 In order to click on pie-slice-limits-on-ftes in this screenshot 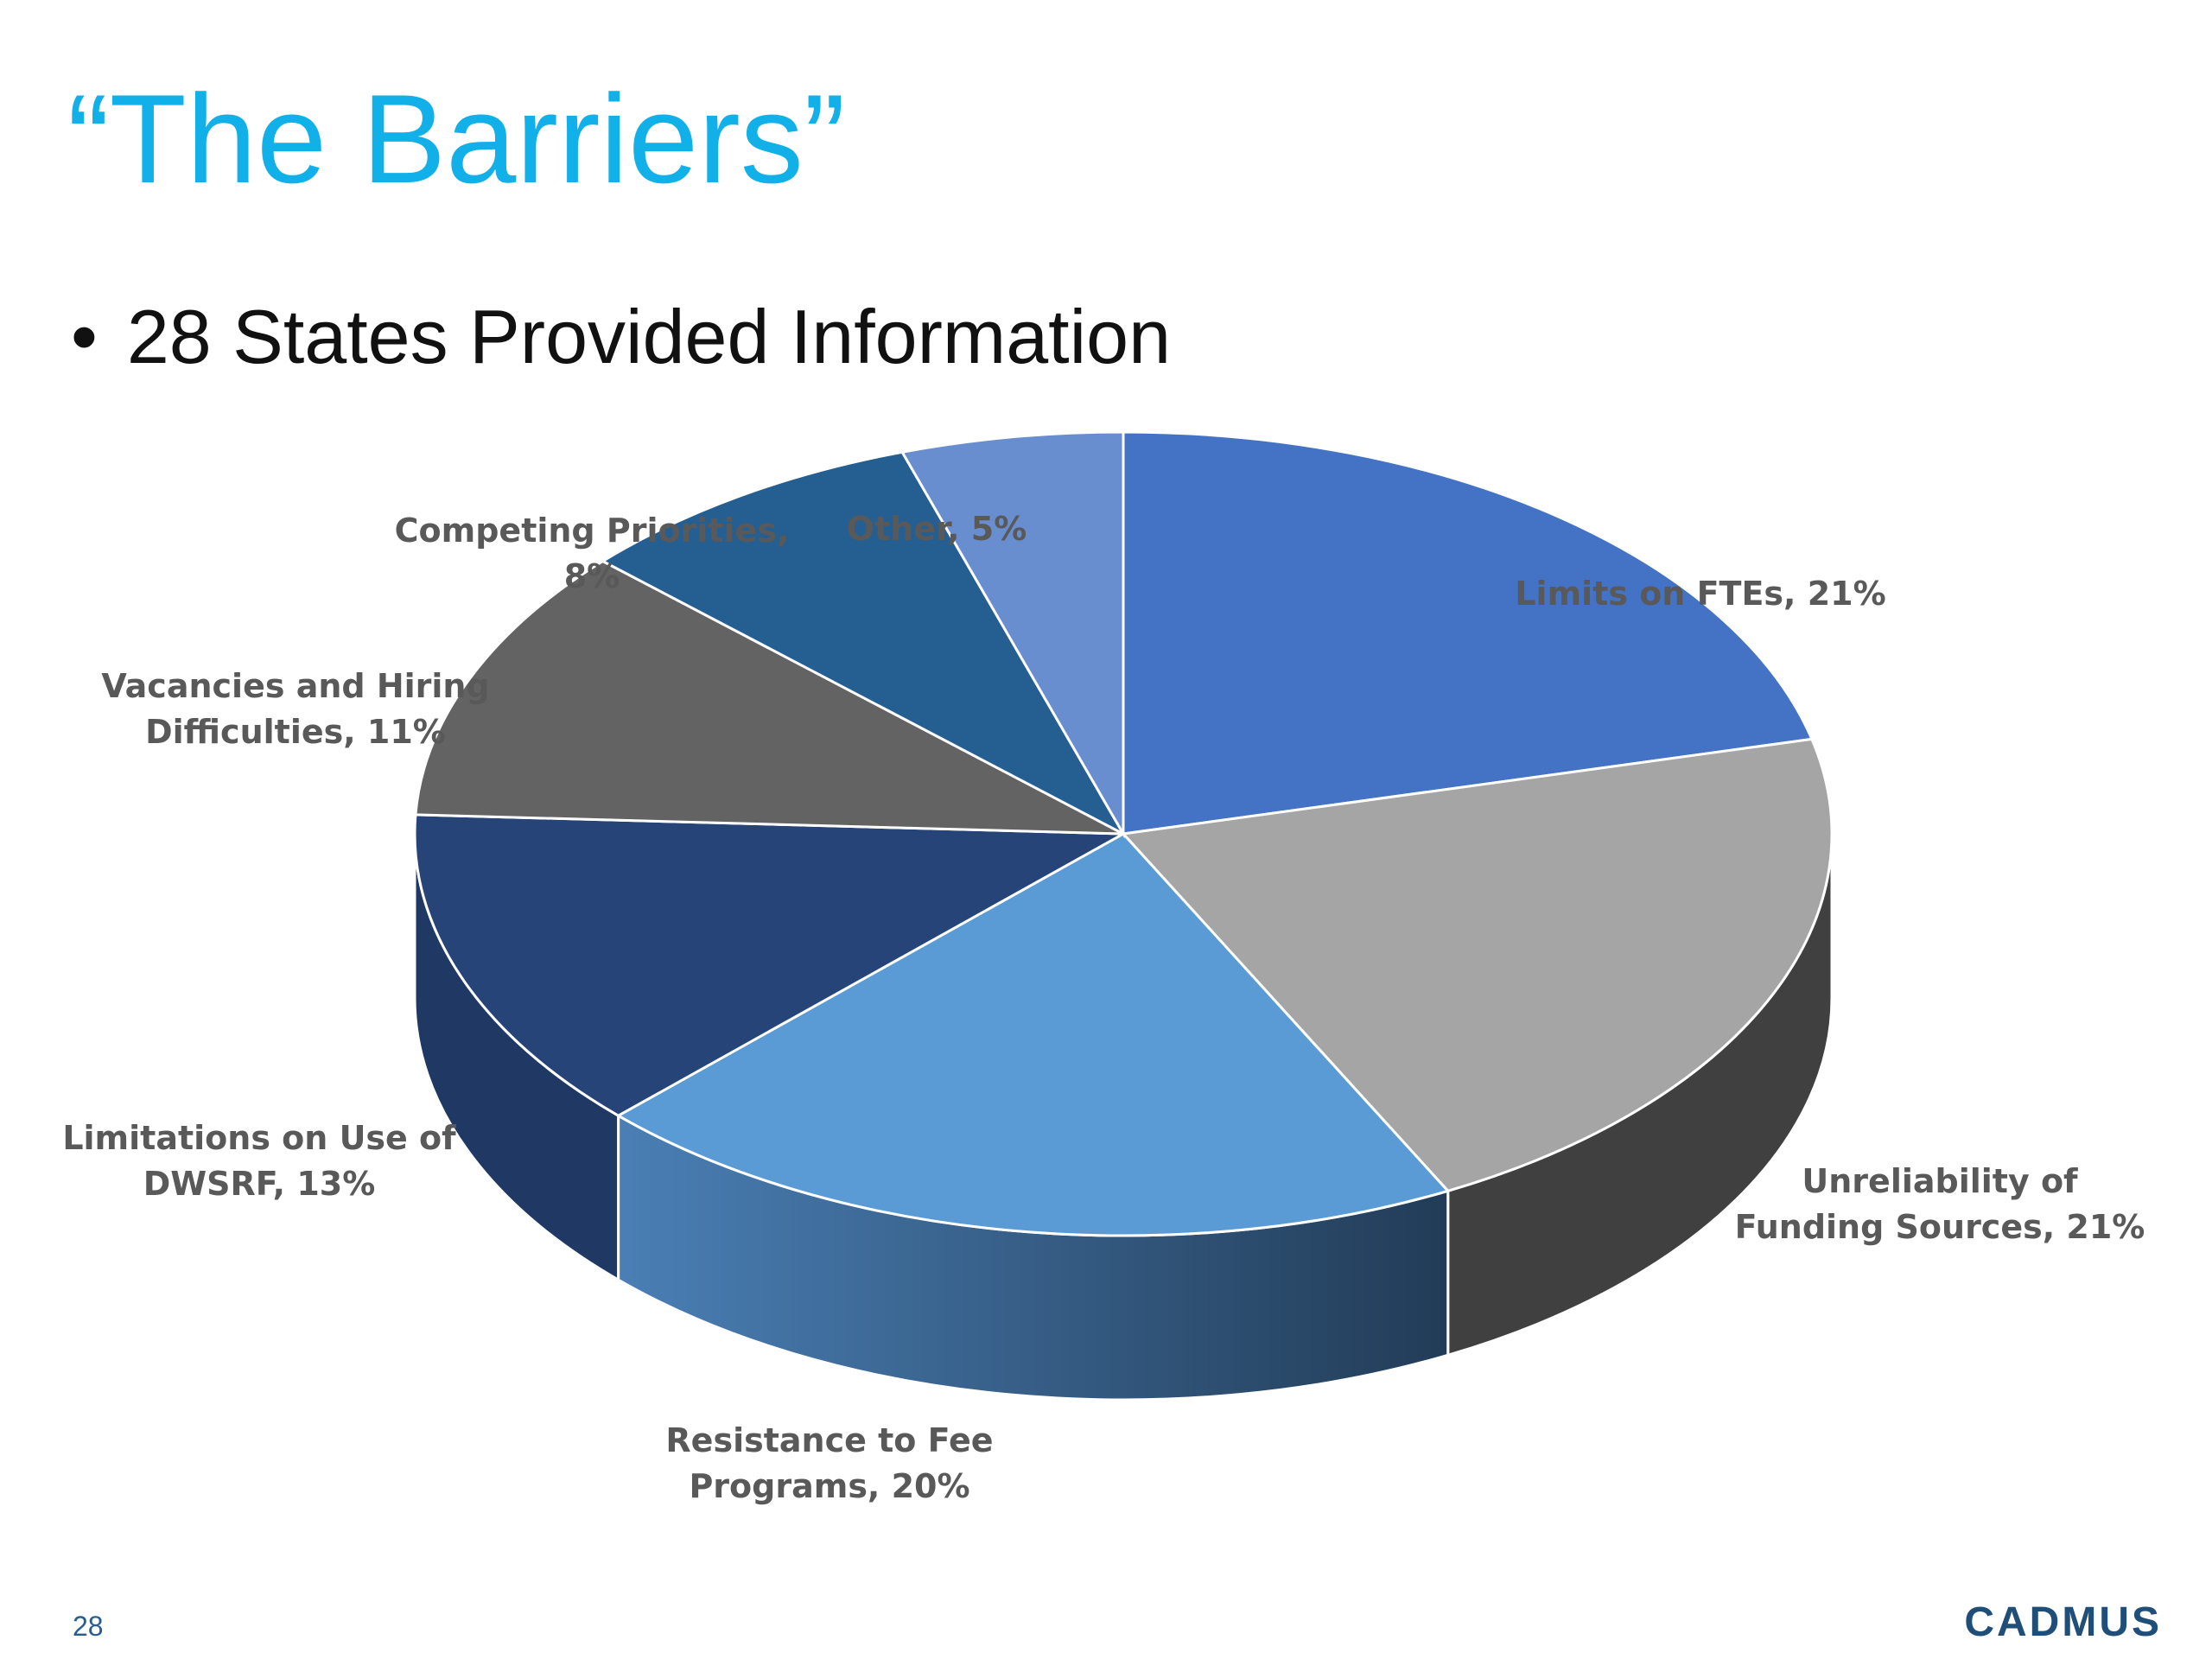, I will do `click(1468, 633)`.